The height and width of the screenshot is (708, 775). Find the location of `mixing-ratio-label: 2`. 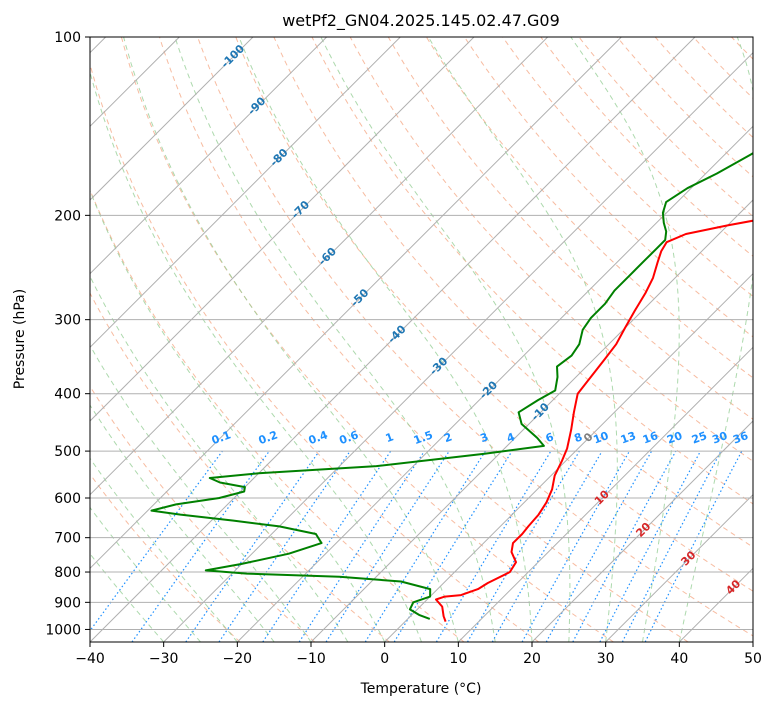

mixing-ratio-label: 2 is located at coordinates (448, 437).